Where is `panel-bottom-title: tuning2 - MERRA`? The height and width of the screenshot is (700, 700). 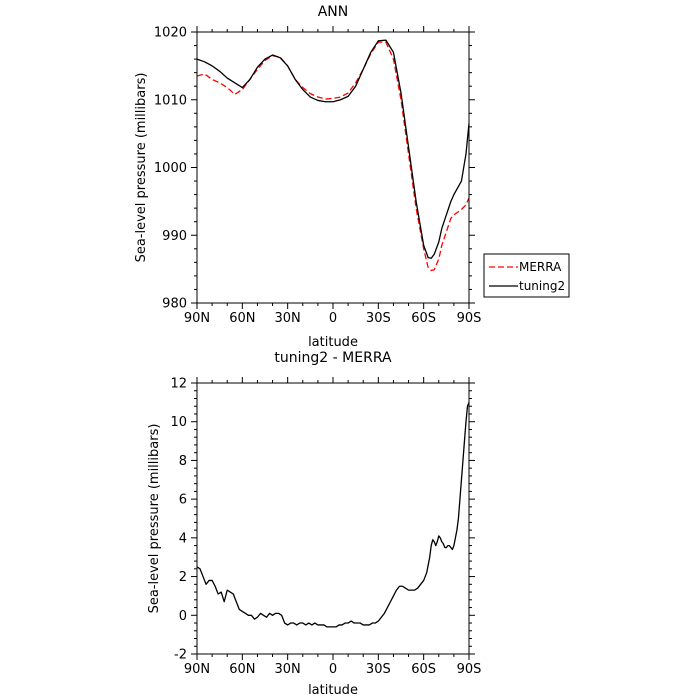 panel-bottom-title: tuning2 - MERRA is located at coordinates (333, 358).